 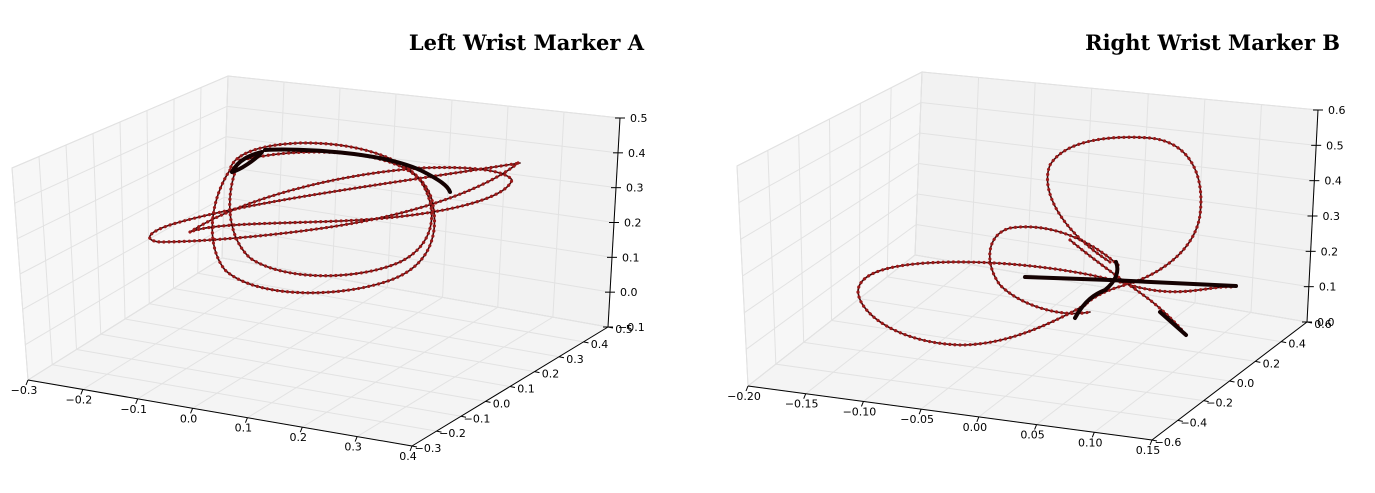 What do you see at coordinates (220, 413) in the screenshot?
I see `left-x-axis` at bounding box center [220, 413].